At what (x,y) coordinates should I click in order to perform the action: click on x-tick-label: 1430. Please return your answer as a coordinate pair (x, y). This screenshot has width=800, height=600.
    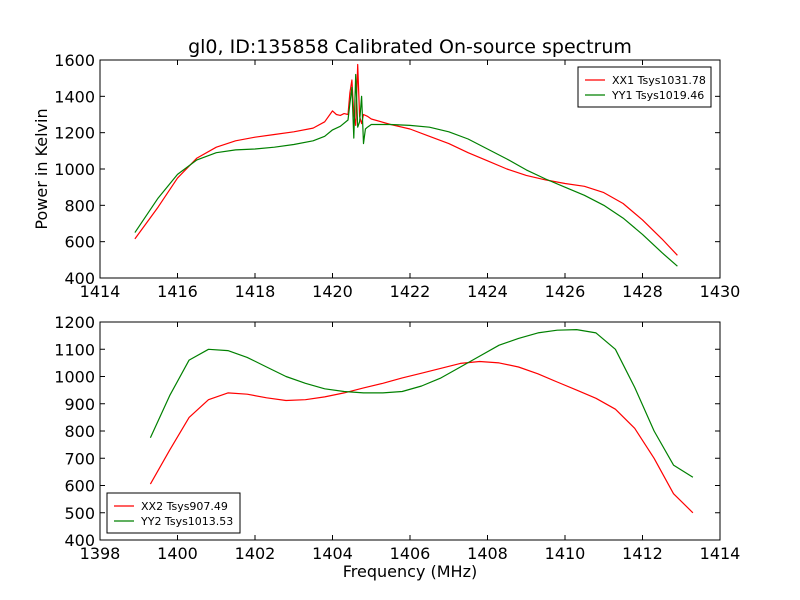
    Looking at the image, I should click on (720, 291).